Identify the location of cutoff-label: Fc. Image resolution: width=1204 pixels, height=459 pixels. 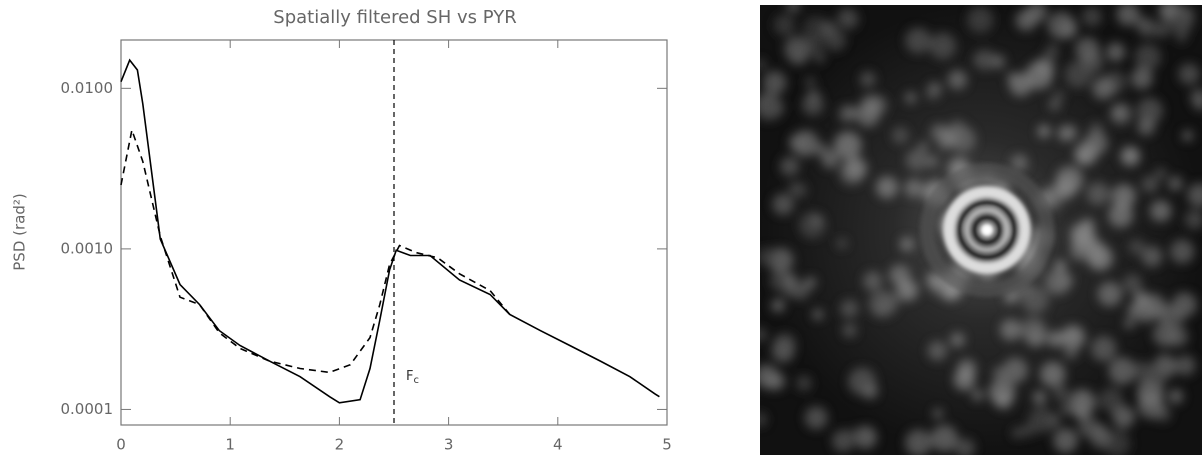
(412, 378).